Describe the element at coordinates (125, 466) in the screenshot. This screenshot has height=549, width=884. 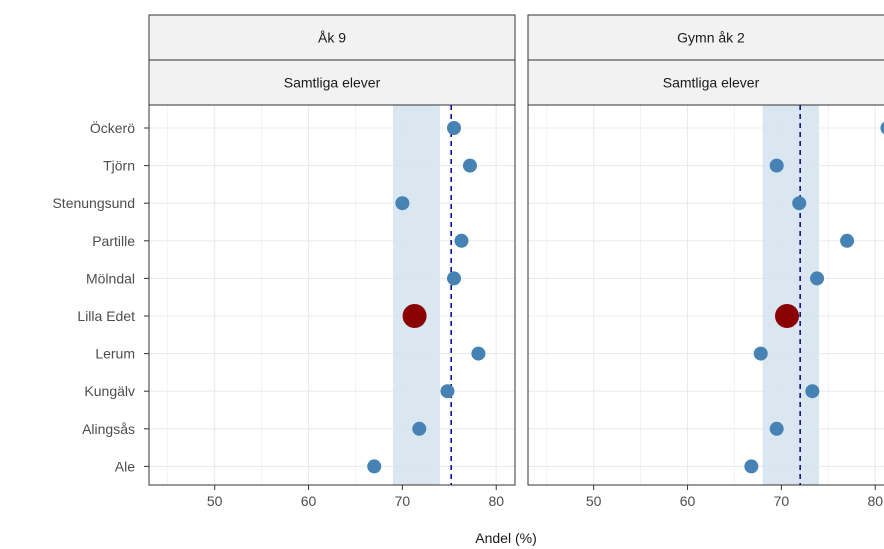
I see `y-tick-label: Ale` at that location.